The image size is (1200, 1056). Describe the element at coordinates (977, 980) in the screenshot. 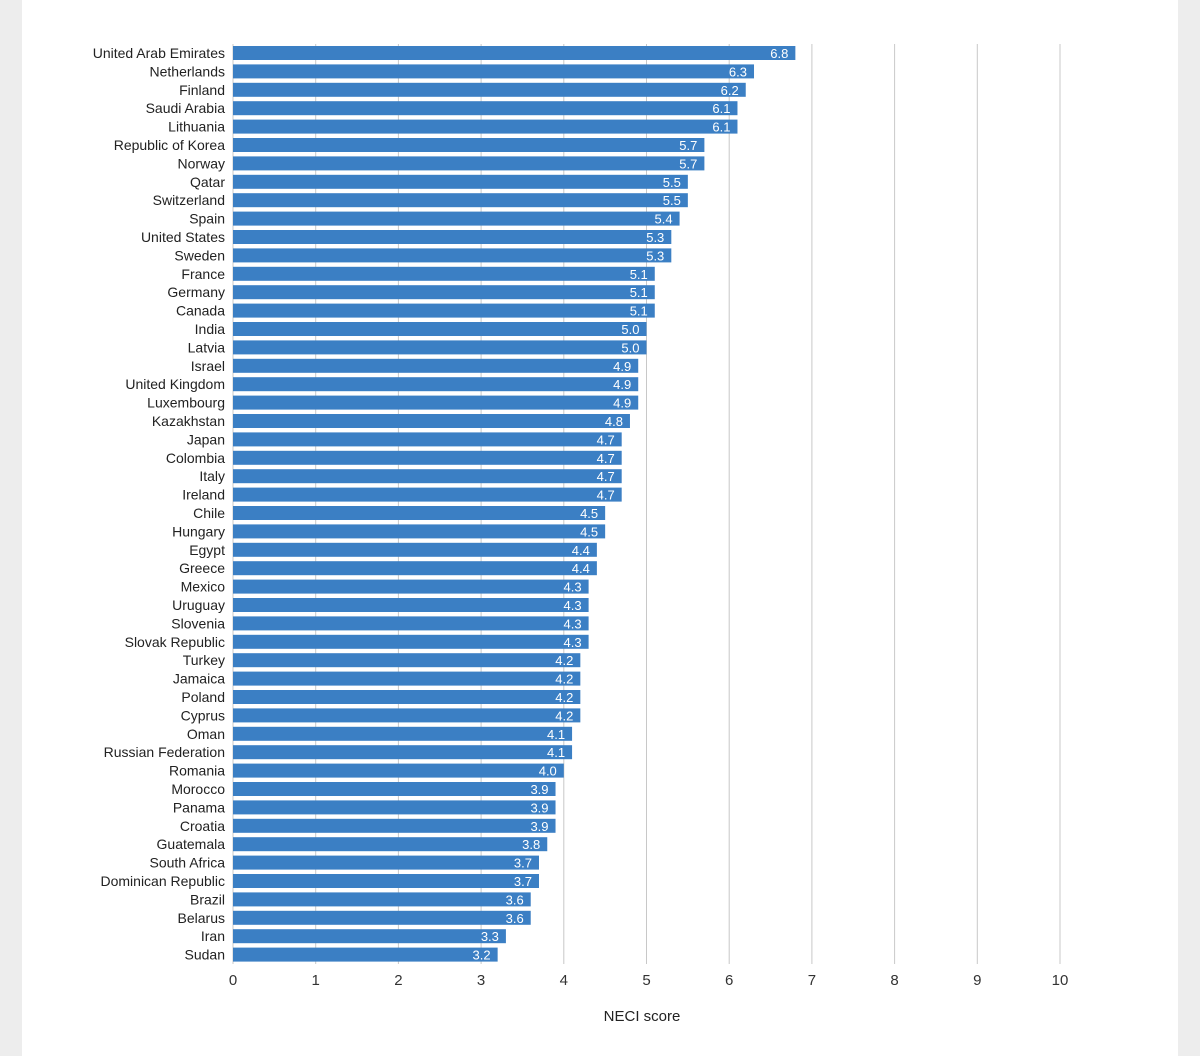

I see `x-tick-label: 9` at that location.